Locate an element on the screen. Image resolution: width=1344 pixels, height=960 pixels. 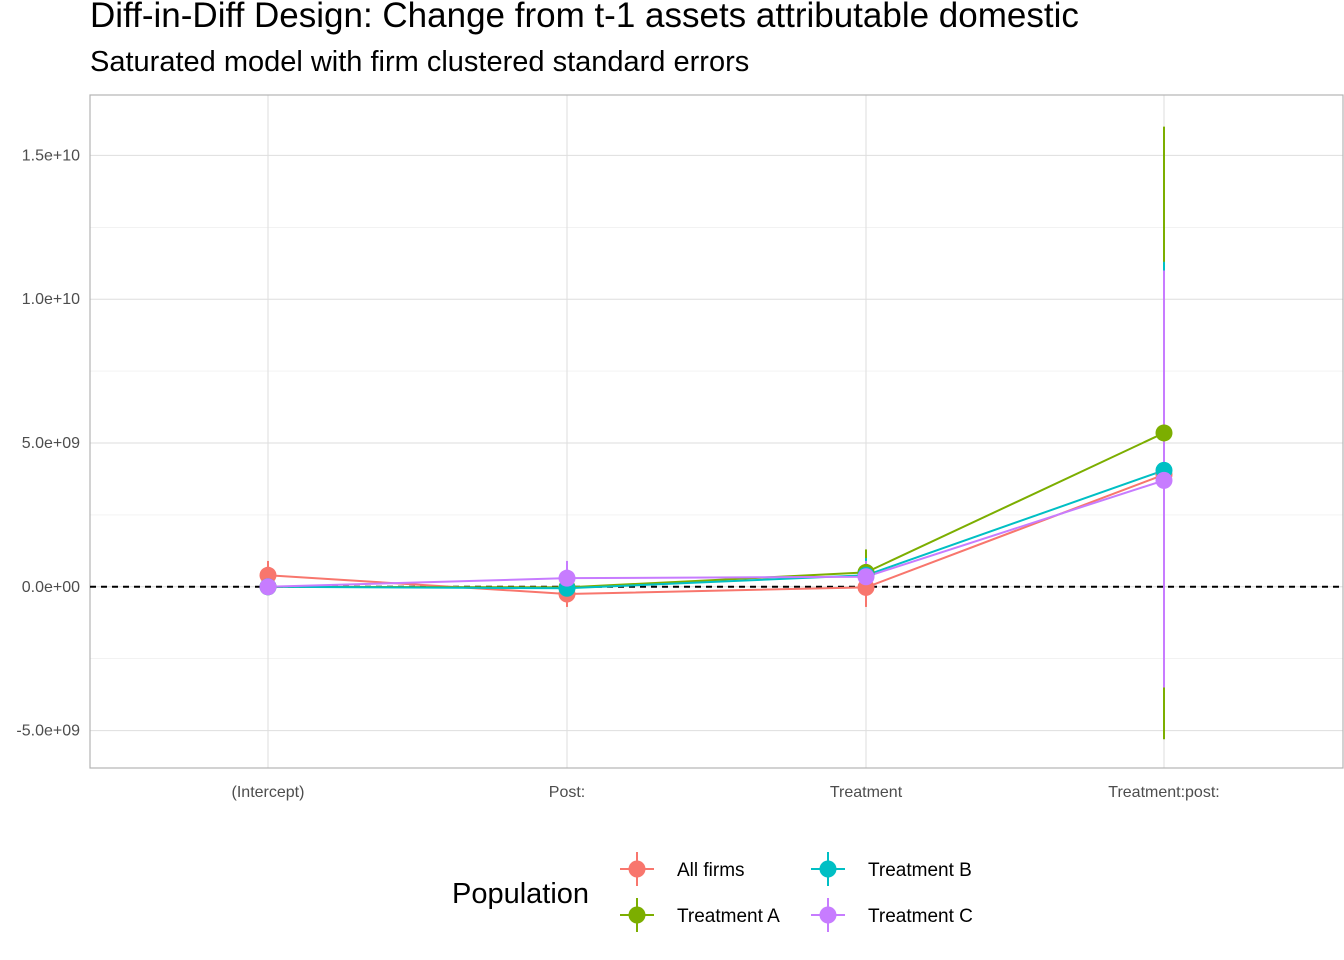
y-tick-label: 1.0e+10 is located at coordinates (51, 299).